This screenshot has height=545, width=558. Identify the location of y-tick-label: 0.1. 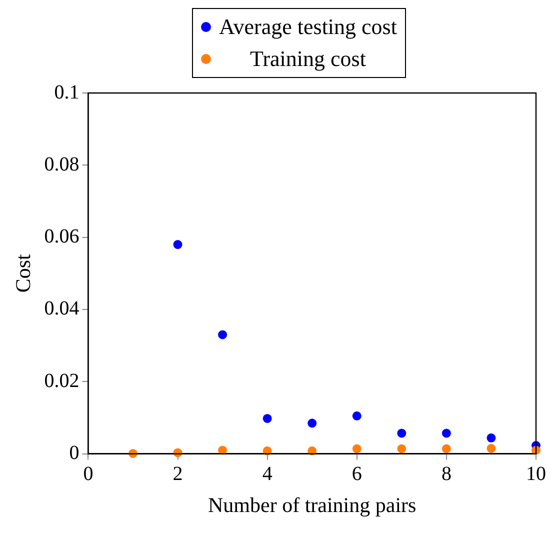
(67, 92).